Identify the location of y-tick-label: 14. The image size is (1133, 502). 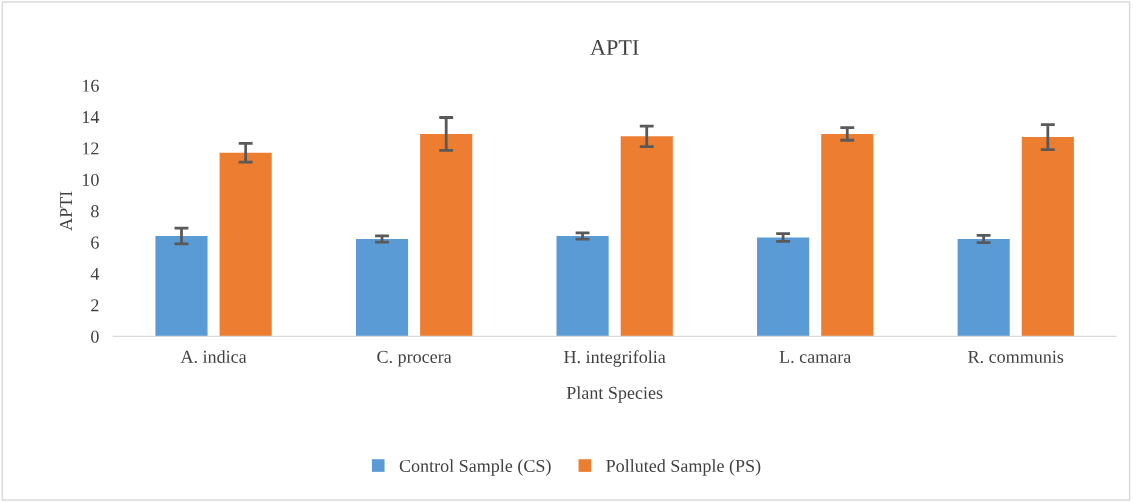
(91, 117).